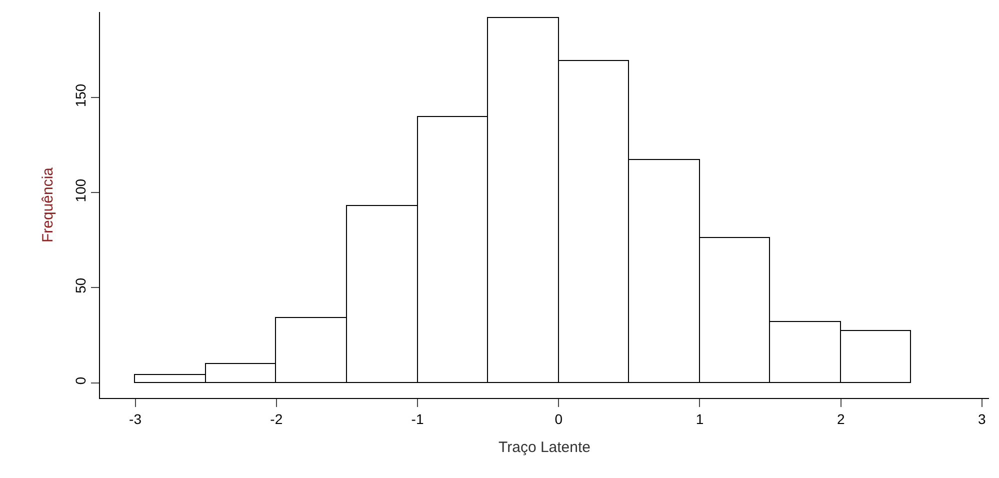 This screenshot has width=999, height=478. I want to click on y-tick-label: 150, so click(80, 96).